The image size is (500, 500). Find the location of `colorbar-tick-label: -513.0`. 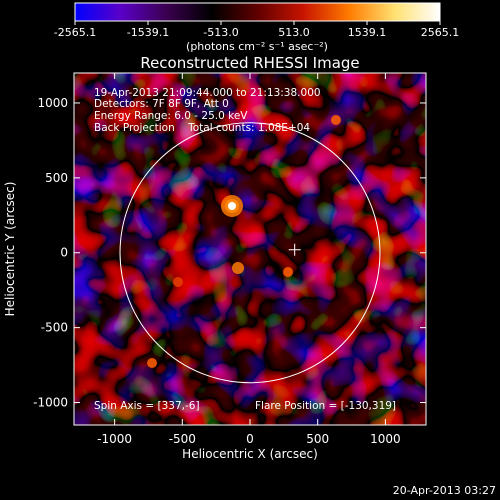

colorbar-tick-label: -513.0 is located at coordinates (220, 32).